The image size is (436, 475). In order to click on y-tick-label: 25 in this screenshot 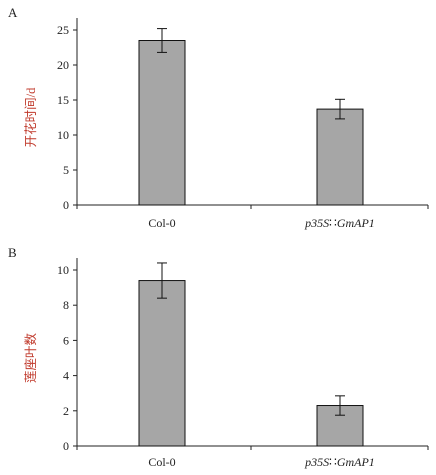, I will do `click(63, 30)`.